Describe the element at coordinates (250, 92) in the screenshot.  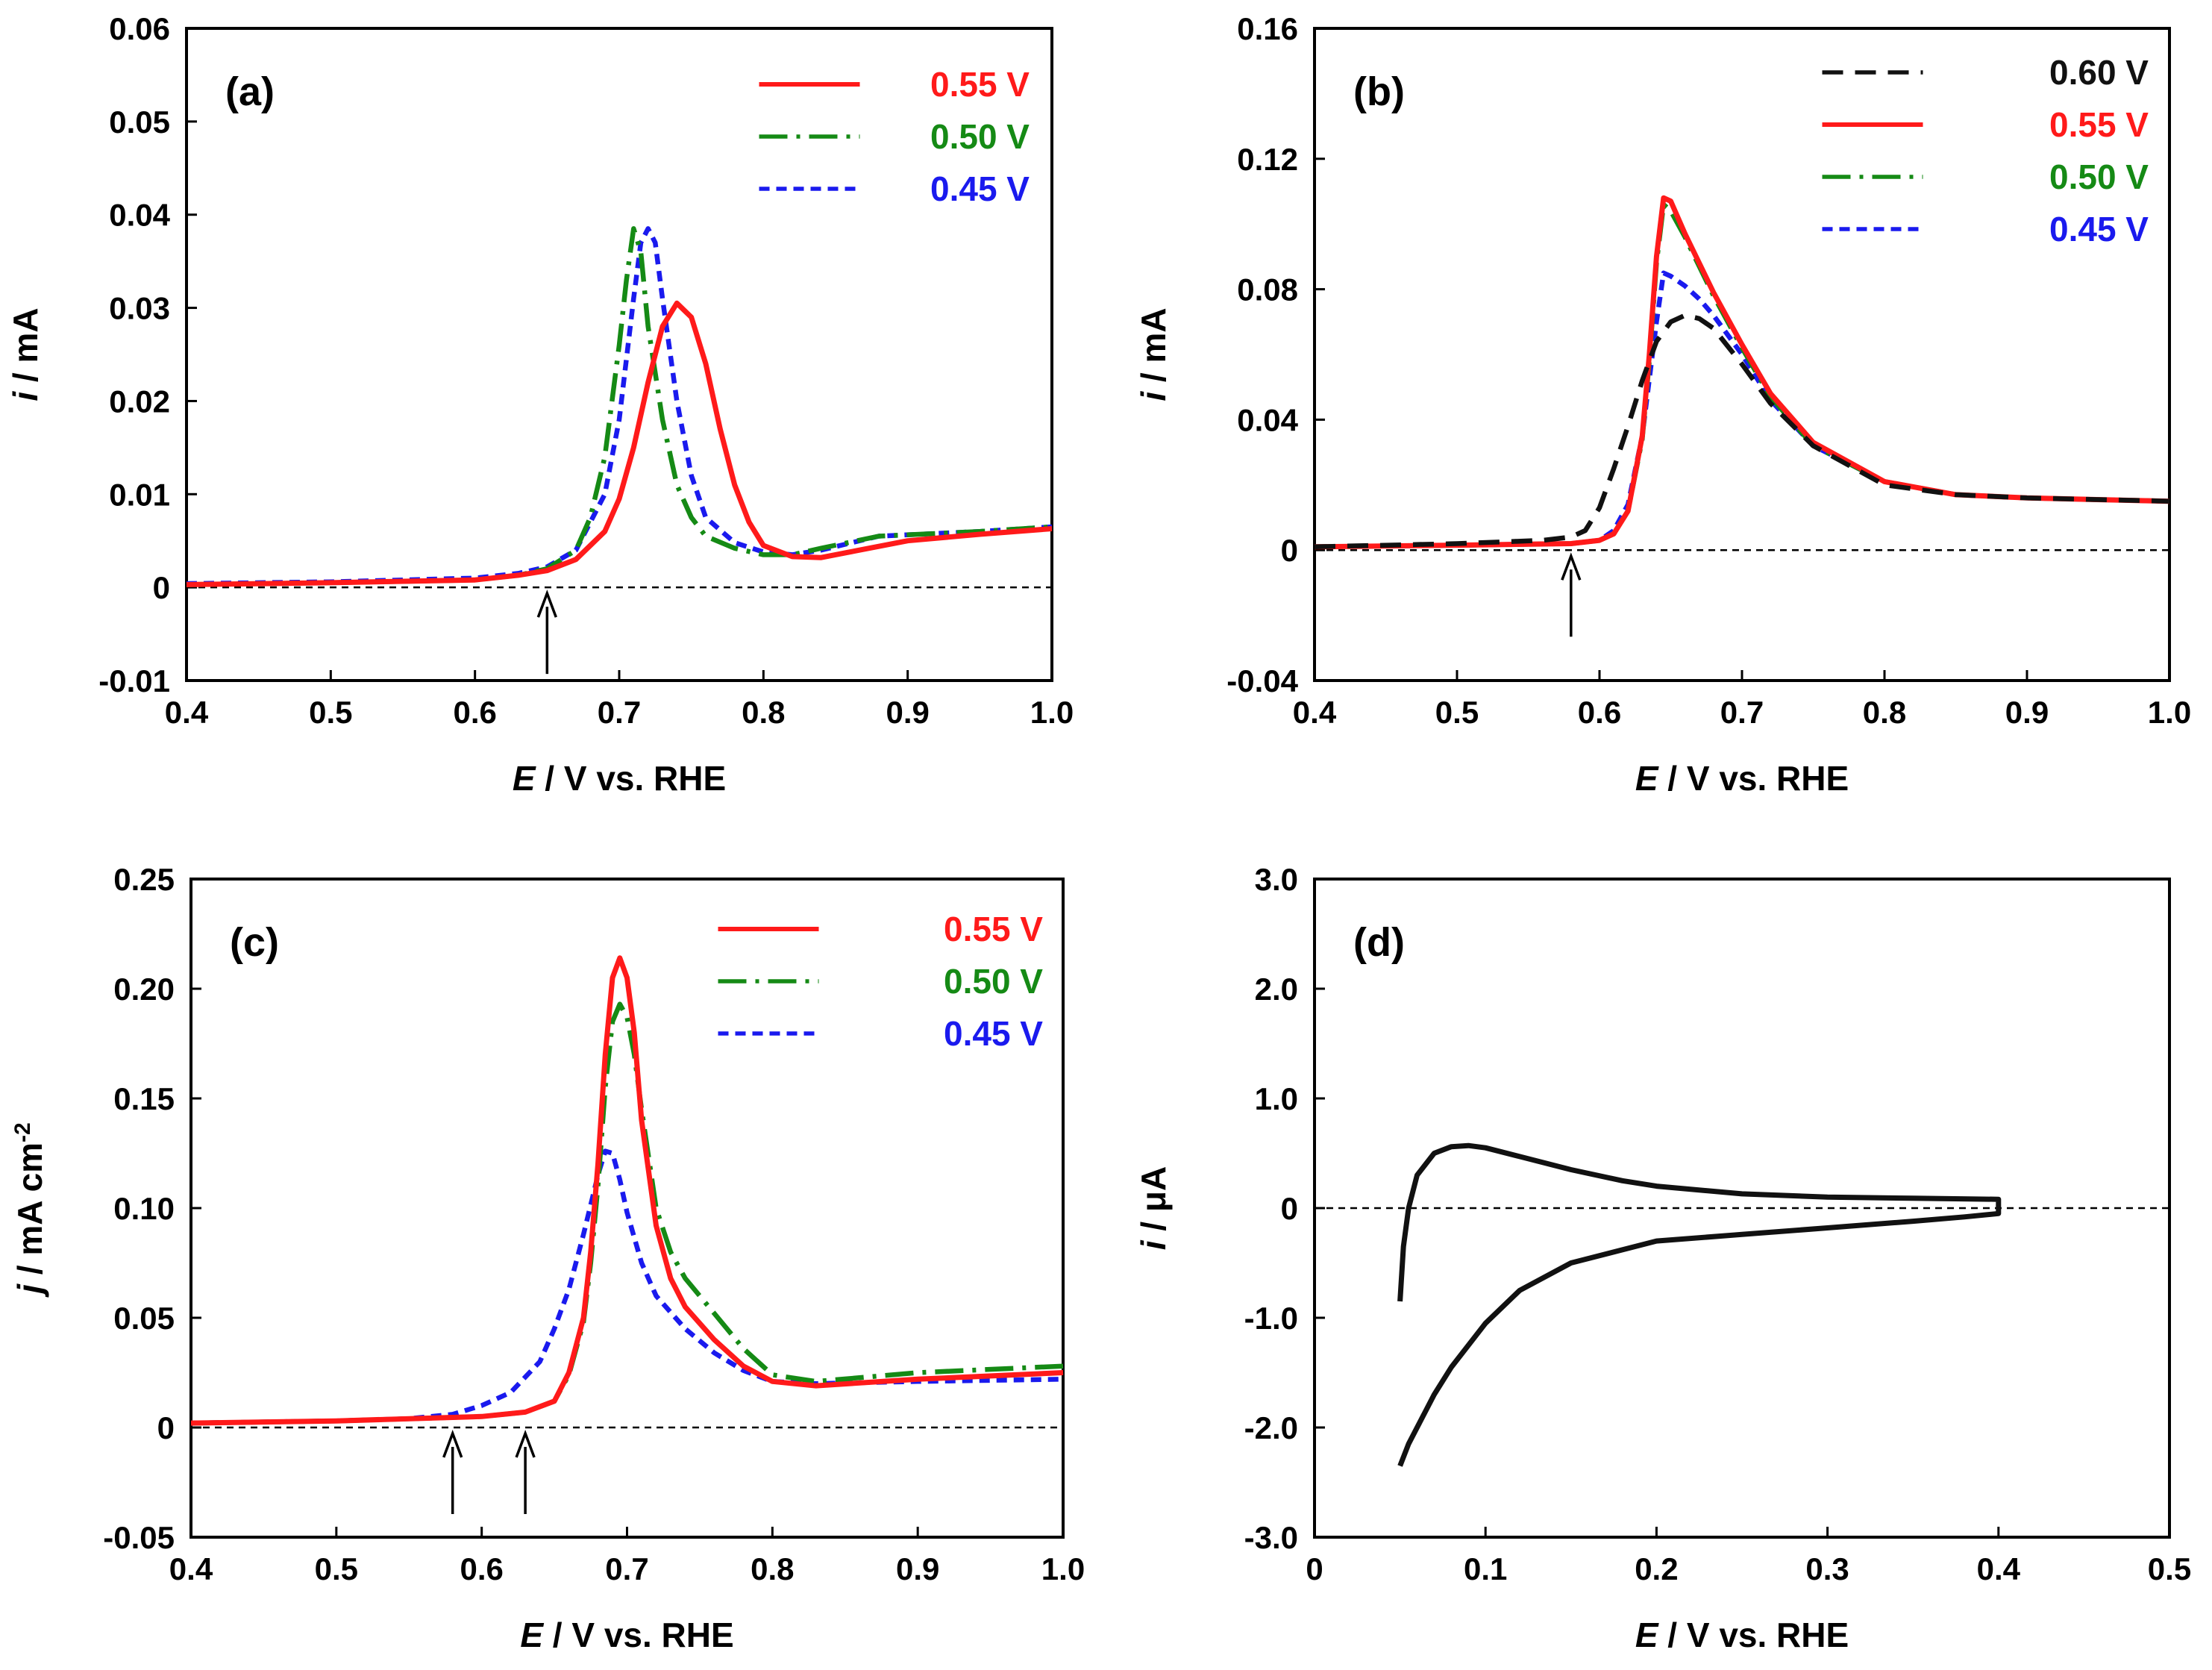
I see `panel-label: (a)` at that location.